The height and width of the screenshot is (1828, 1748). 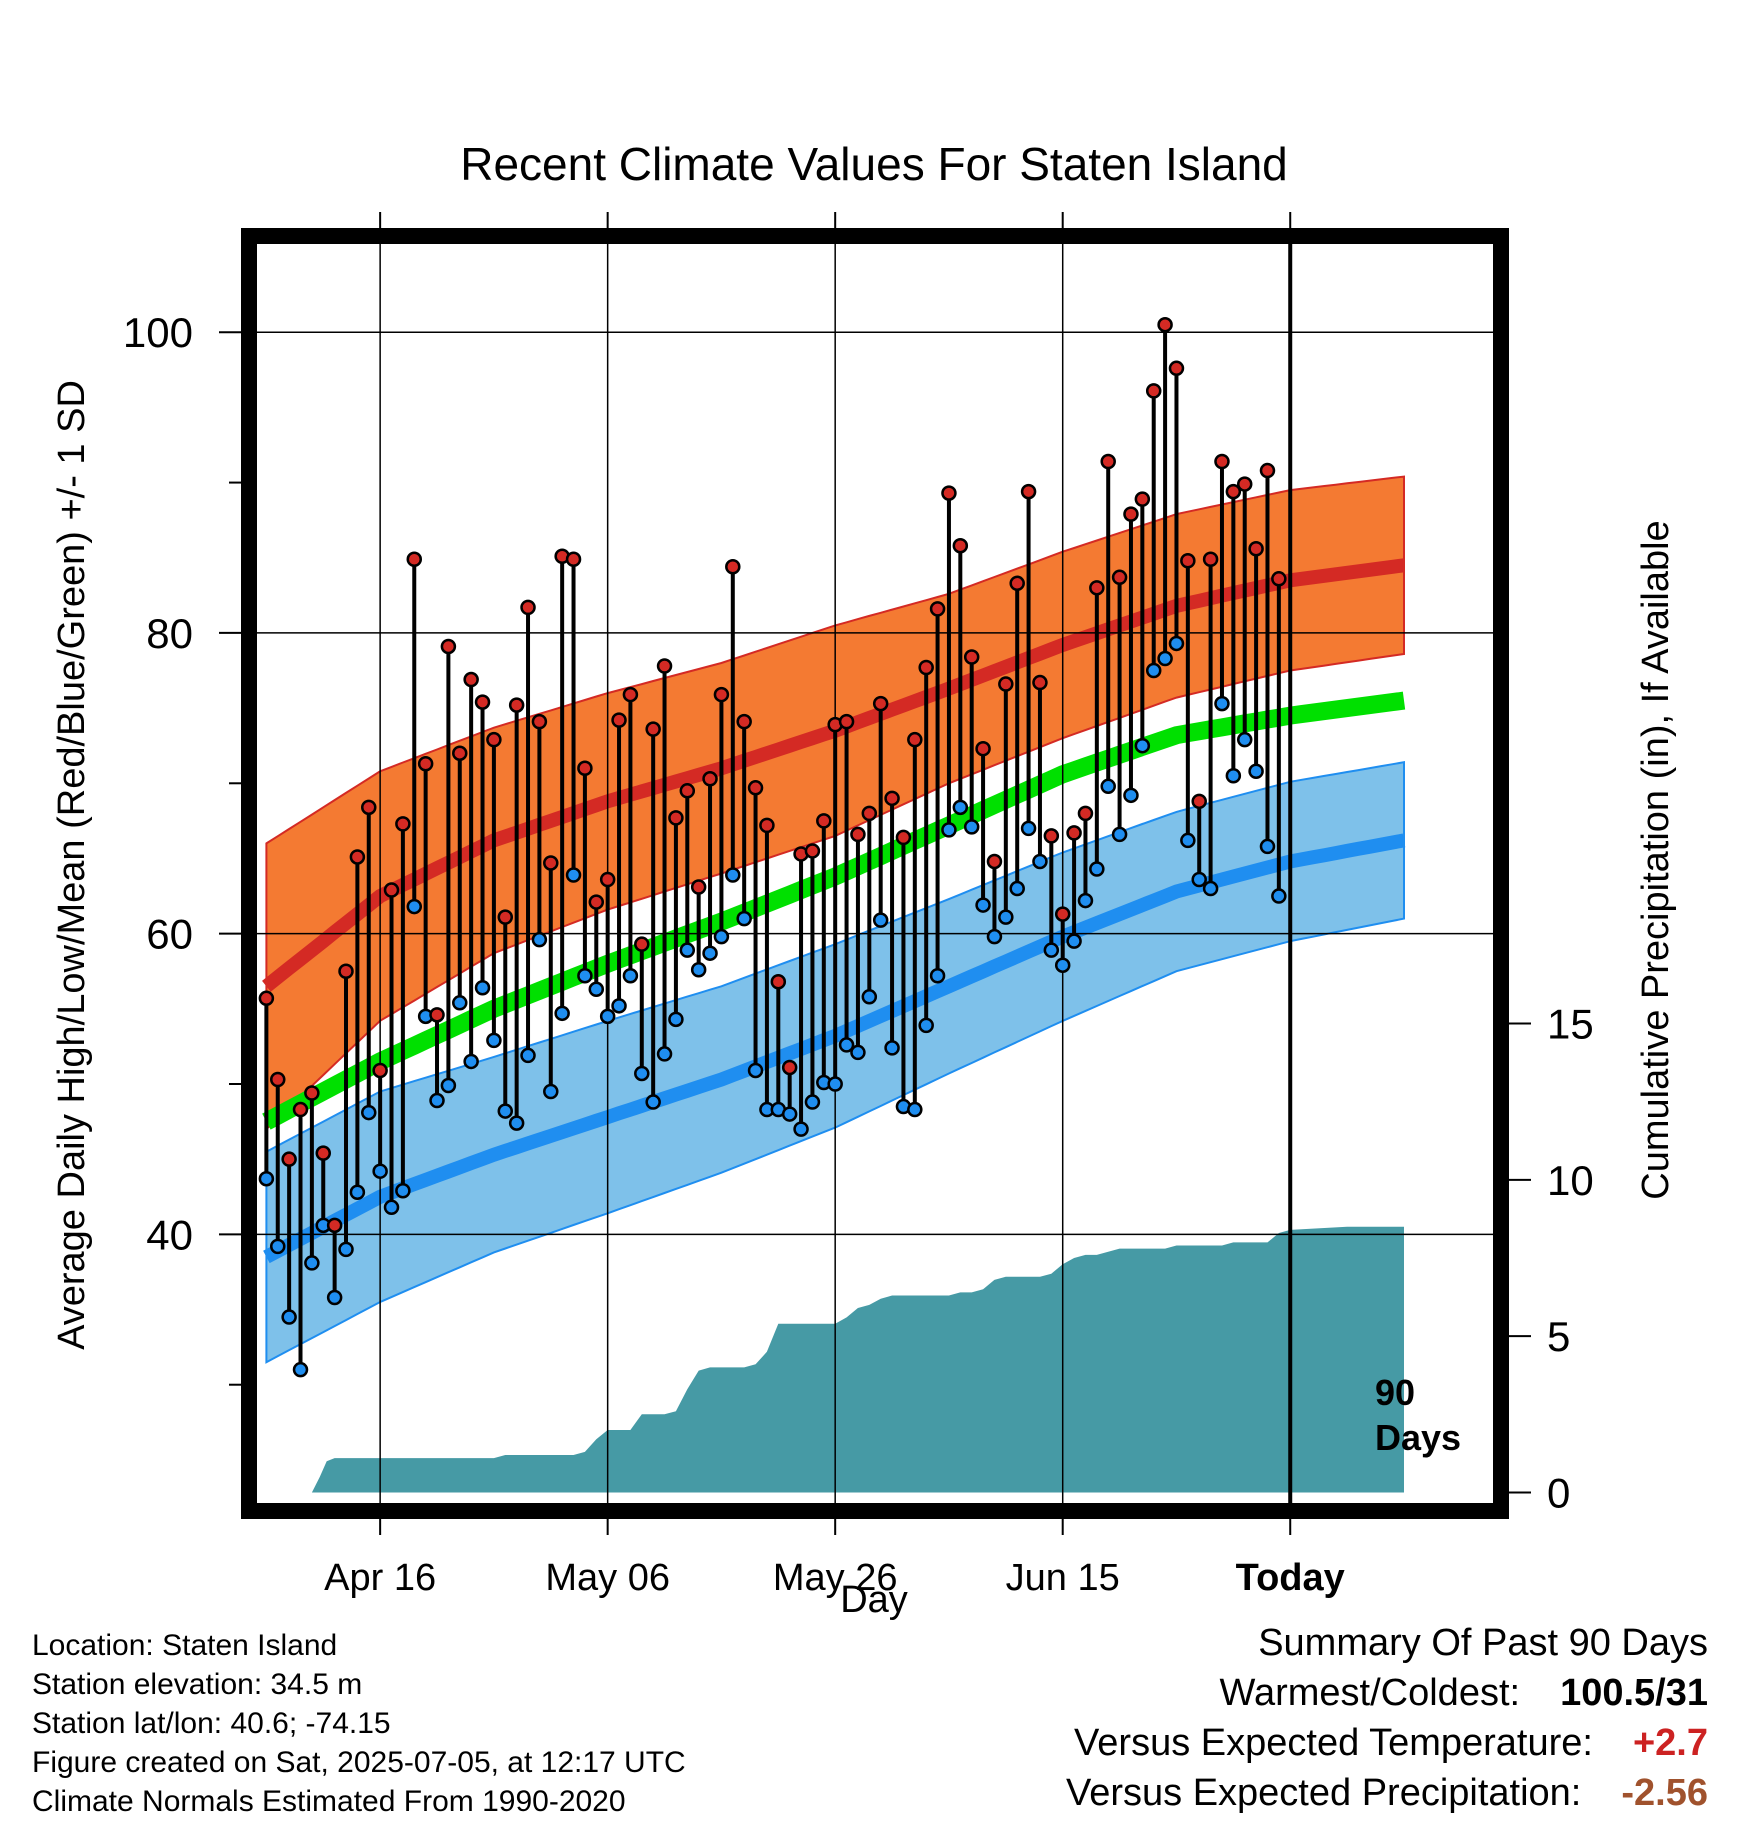 I want to click on x-axis-label: Day, so click(x=874, y=1599).